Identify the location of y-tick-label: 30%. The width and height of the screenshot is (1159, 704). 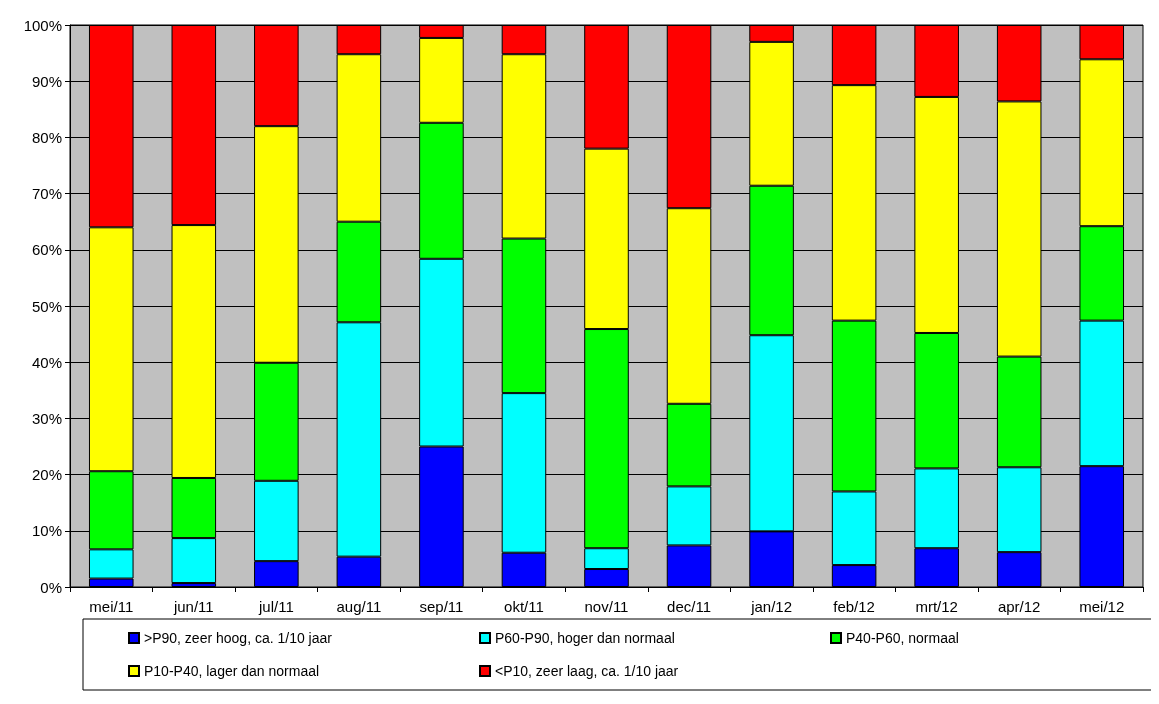
(46, 418).